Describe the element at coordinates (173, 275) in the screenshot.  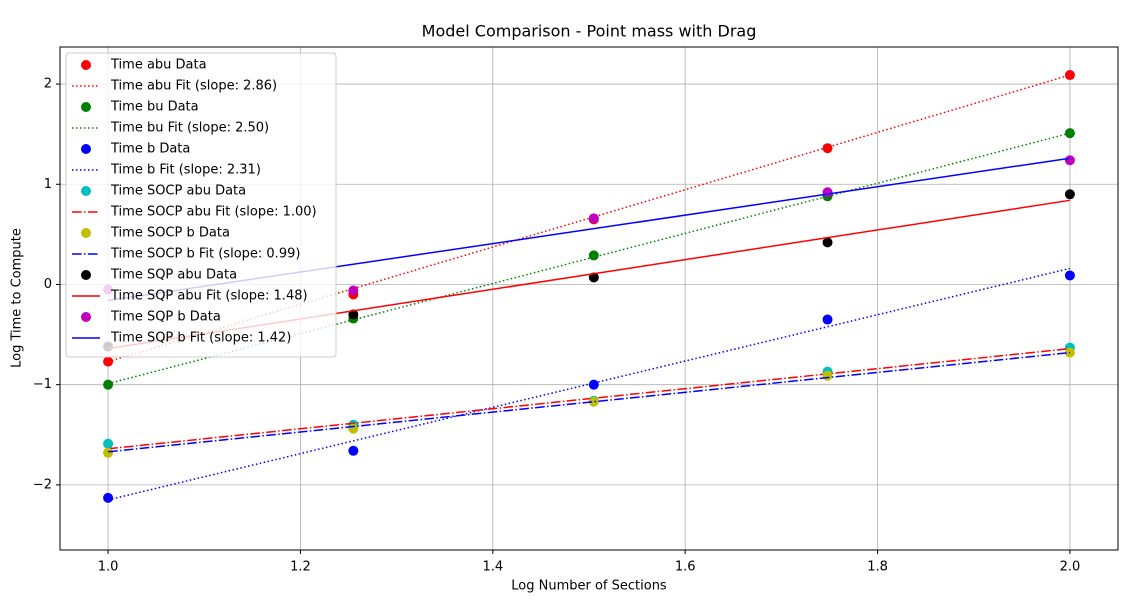
I see `legend-label: Time SQP abu Data` at that location.